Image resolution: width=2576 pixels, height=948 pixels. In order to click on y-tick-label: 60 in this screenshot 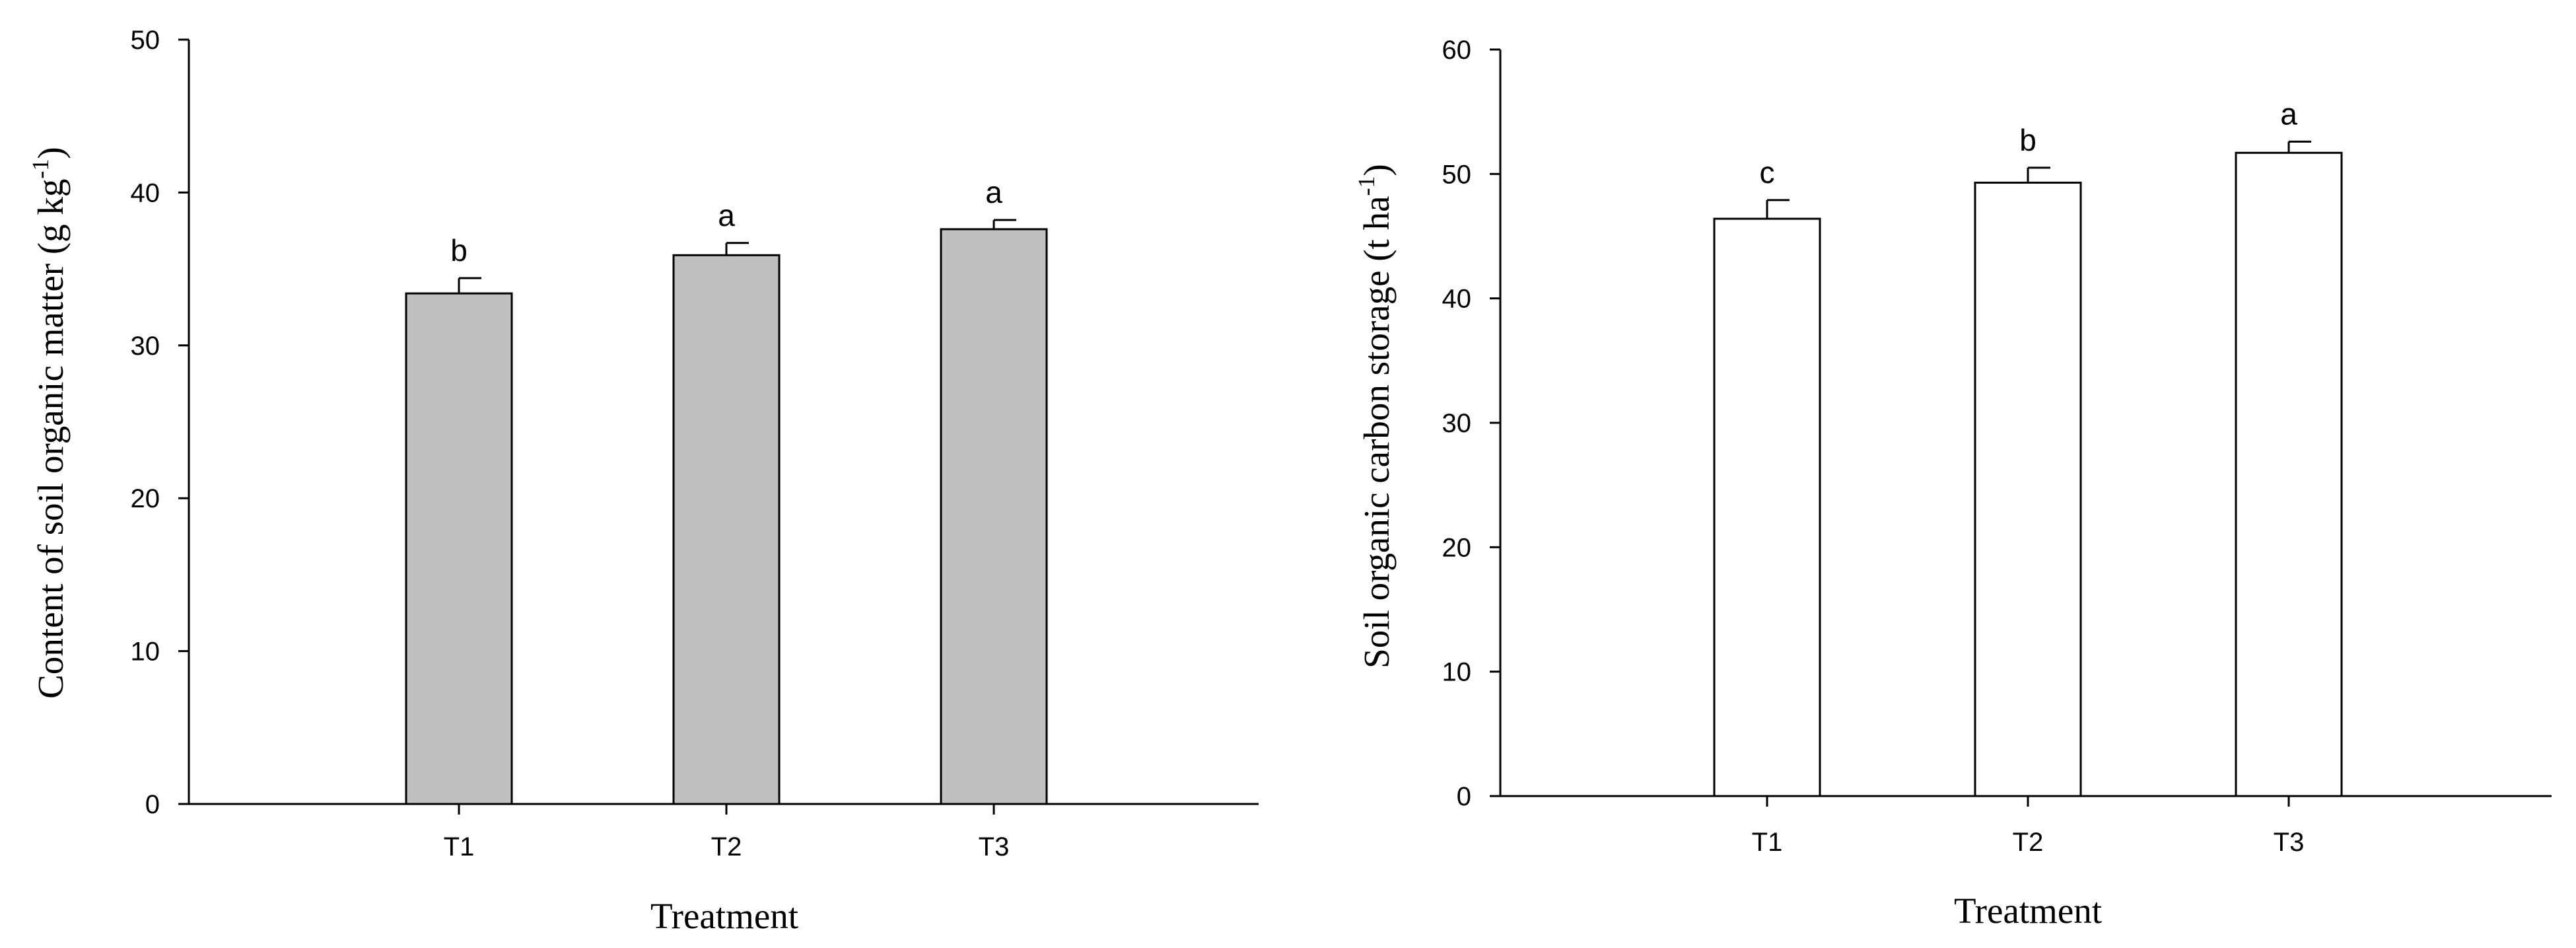, I will do `click(1457, 50)`.